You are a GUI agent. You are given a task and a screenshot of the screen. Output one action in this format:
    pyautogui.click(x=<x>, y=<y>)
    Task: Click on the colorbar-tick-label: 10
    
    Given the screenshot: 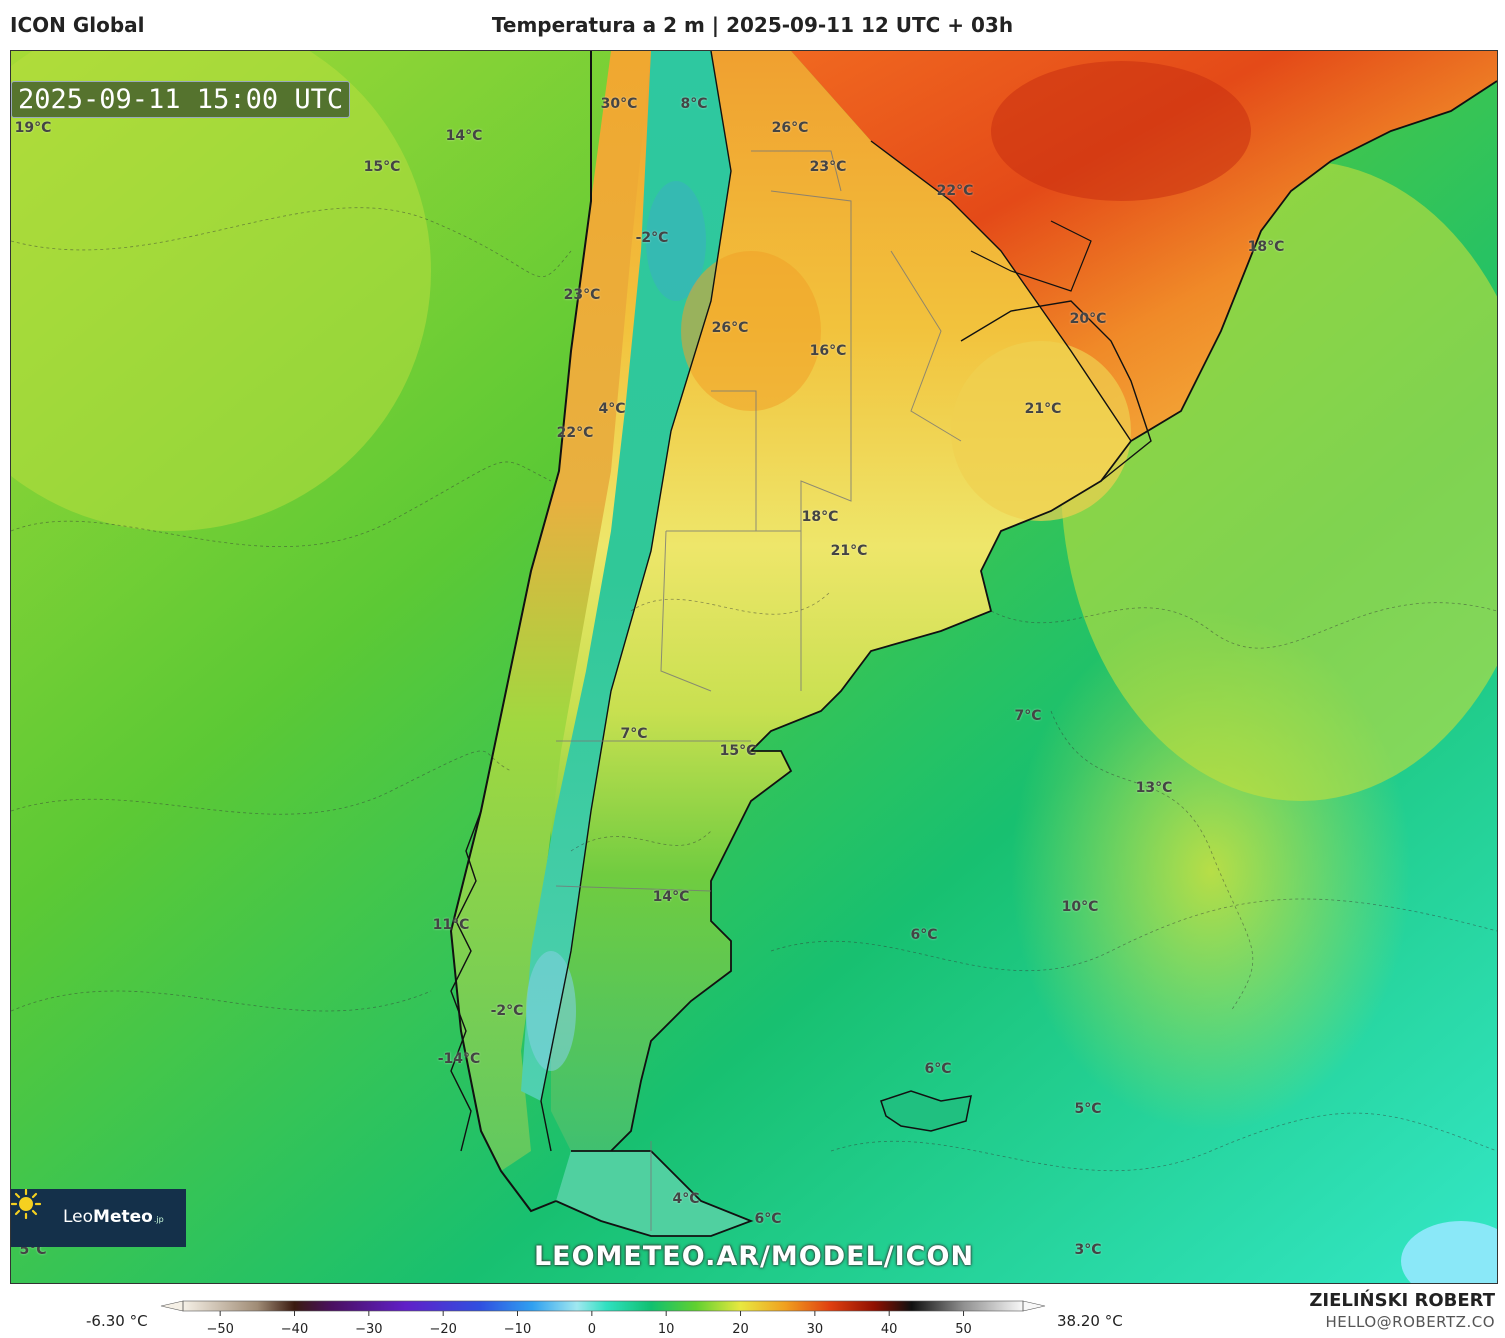 What is the action you would take?
    pyautogui.click(x=666, y=1329)
    